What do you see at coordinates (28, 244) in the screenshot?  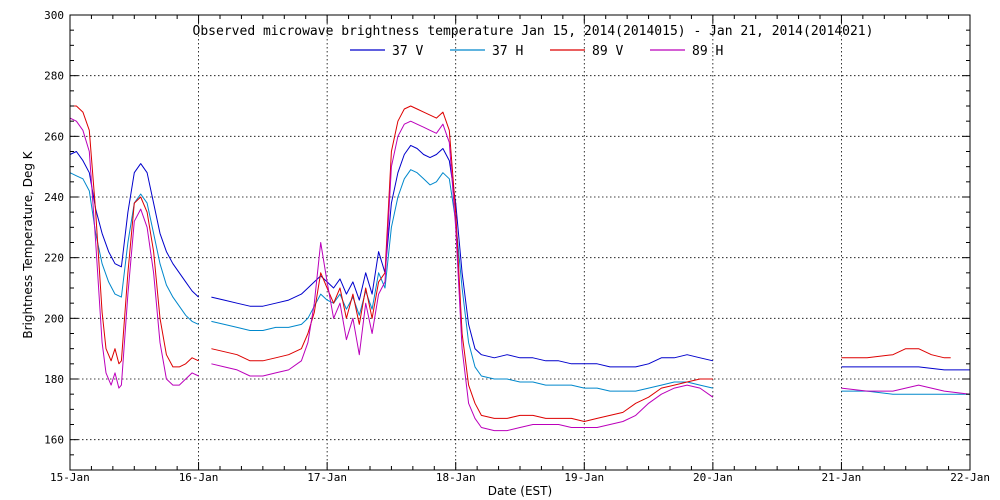 I see `y-axis-title: Brightness Temperature, Deg K` at bounding box center [28, 244].